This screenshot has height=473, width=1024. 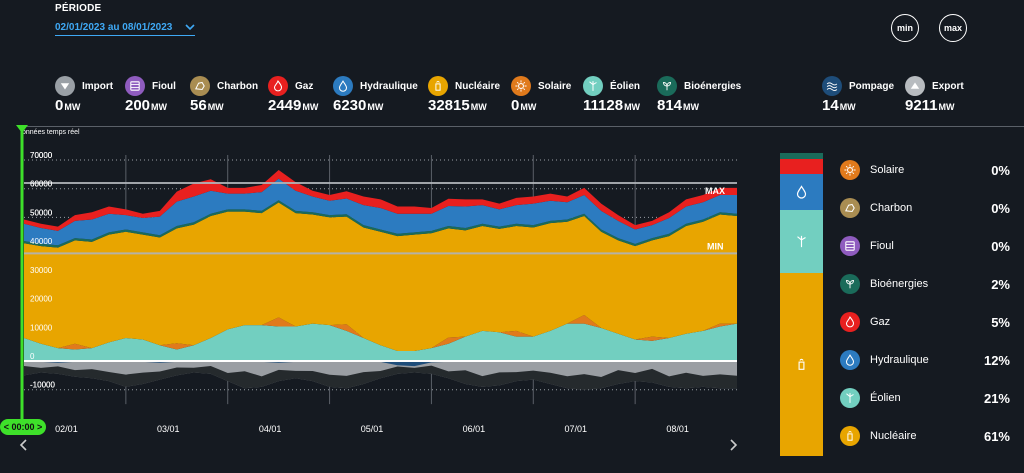 I want to click on share-name: Solaire, so click(x=887, y=170).